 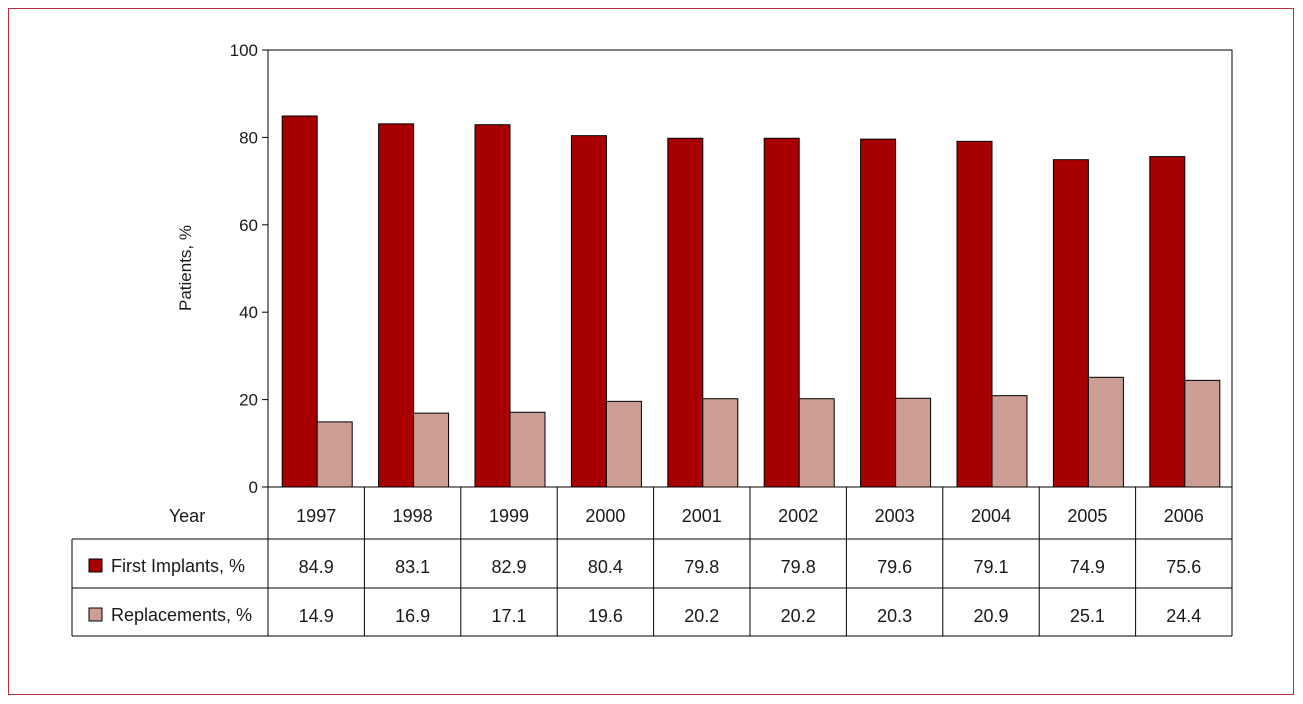 What do you see at coordinates (253, 487) in the screenshot?
I see `y-tick-label: 0` at bounding box center [253, 487].